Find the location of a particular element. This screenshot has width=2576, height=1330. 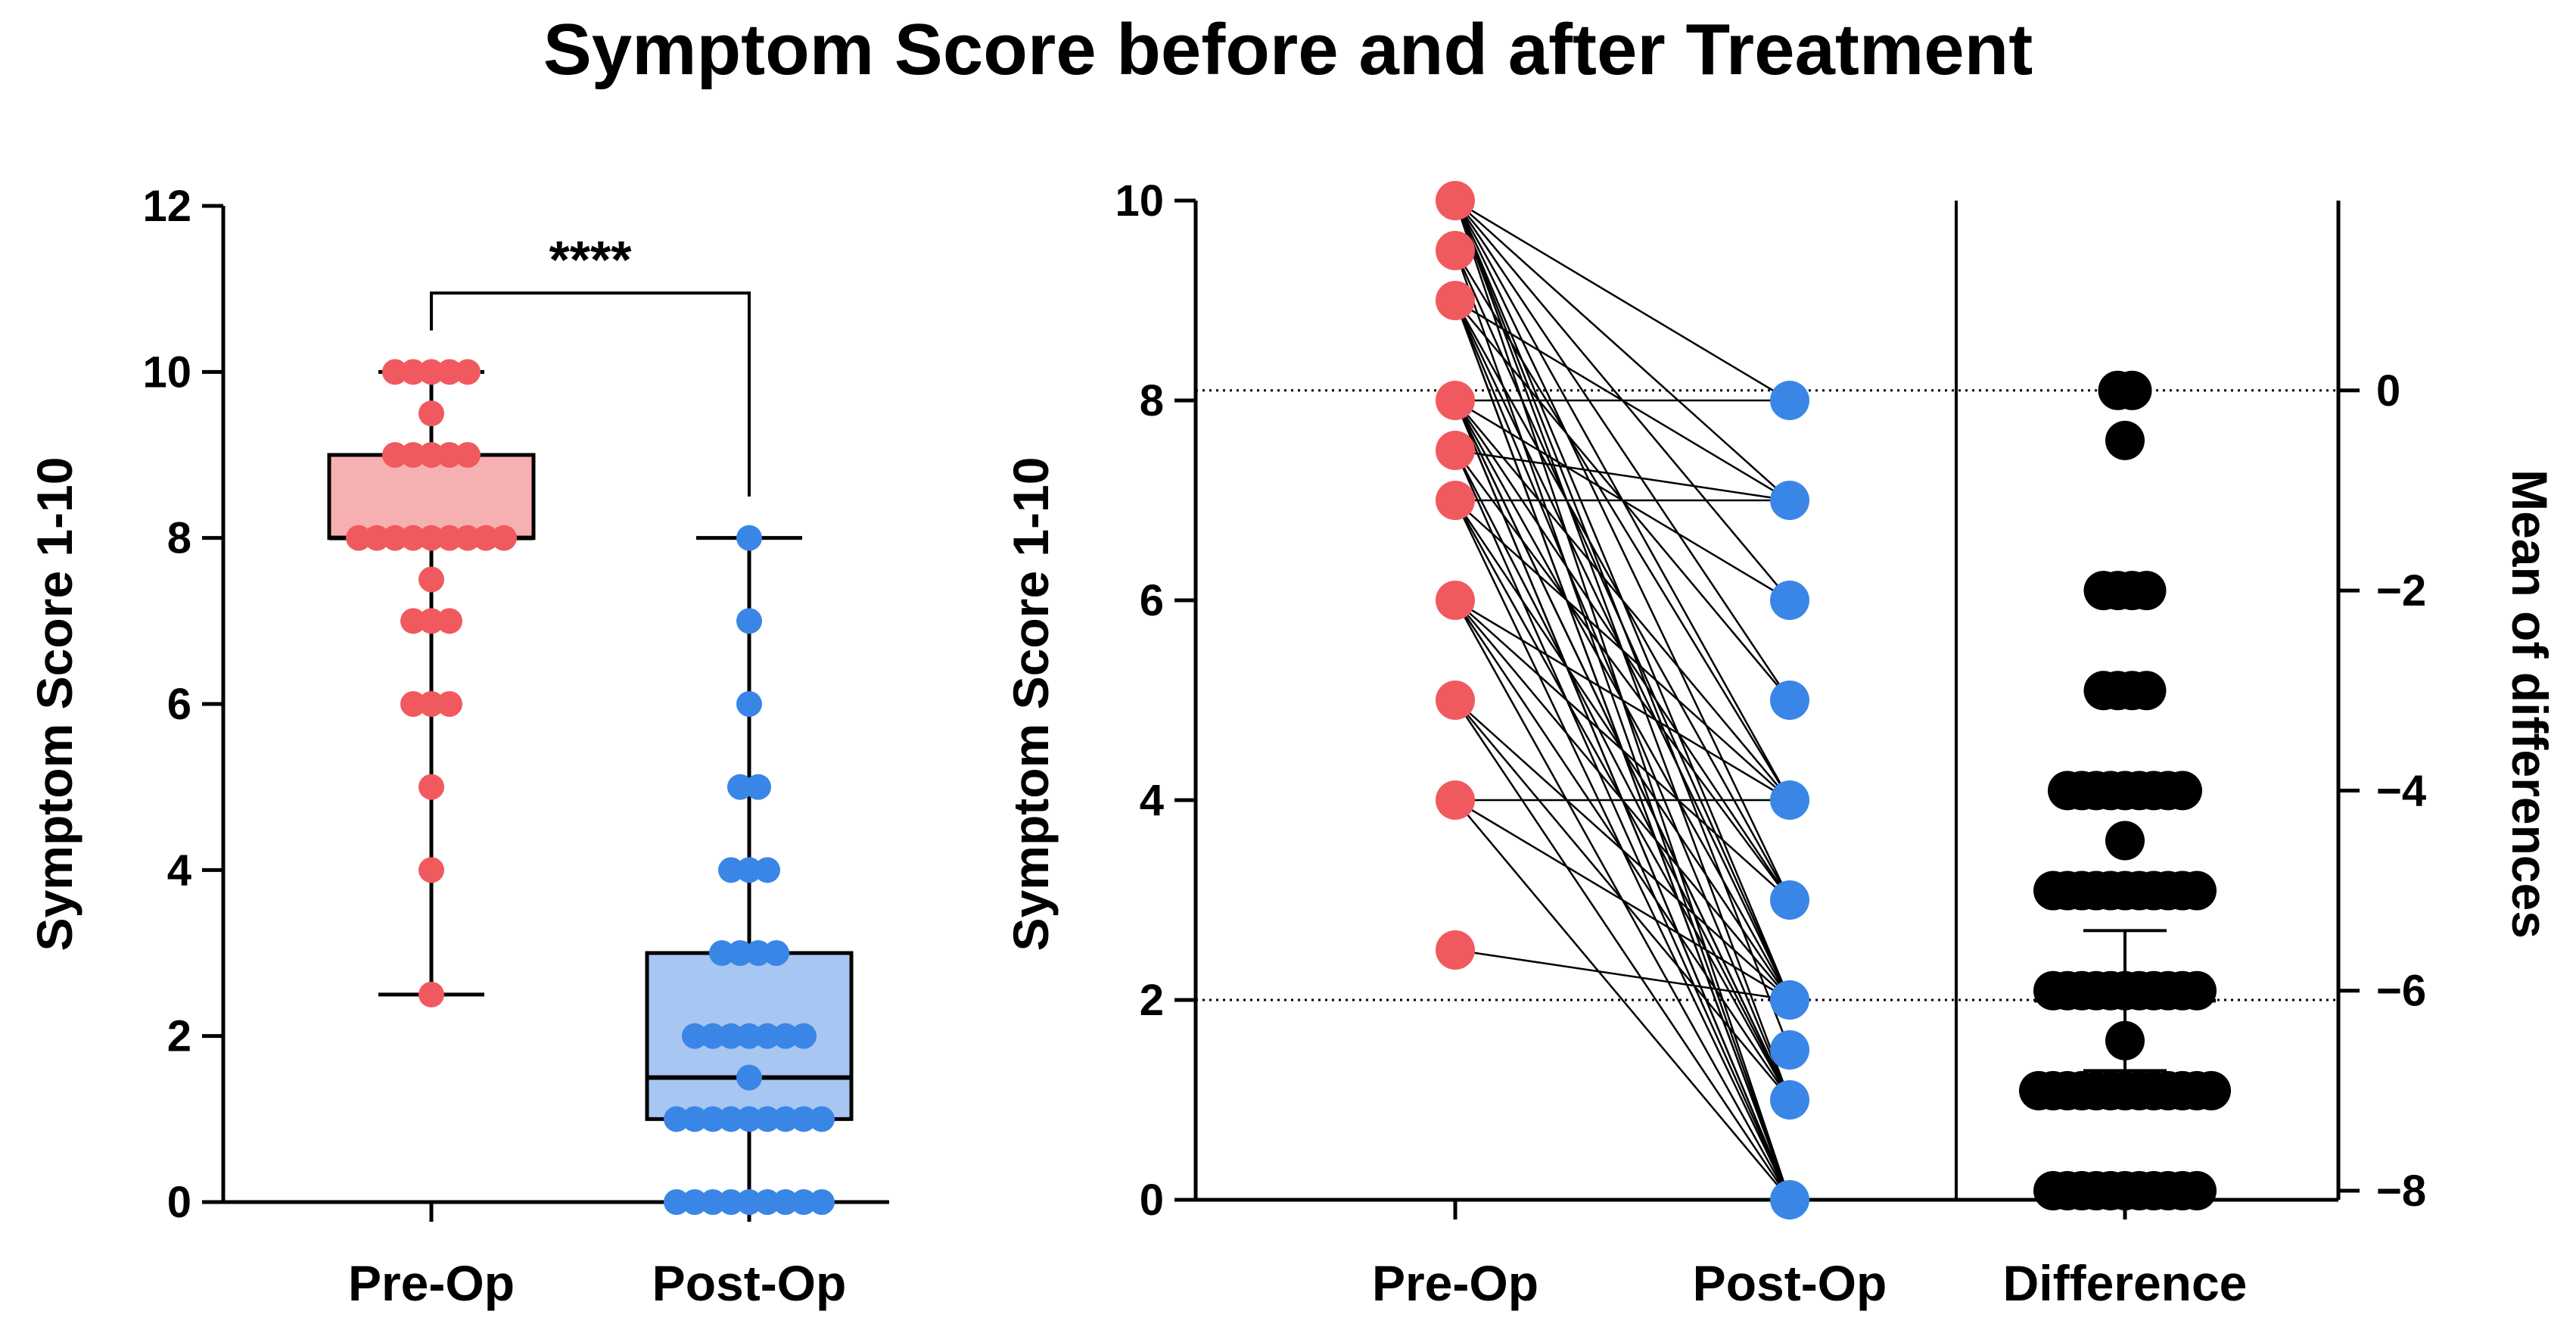

y-tick-label: 2 is located at coordinates (179, 1036).